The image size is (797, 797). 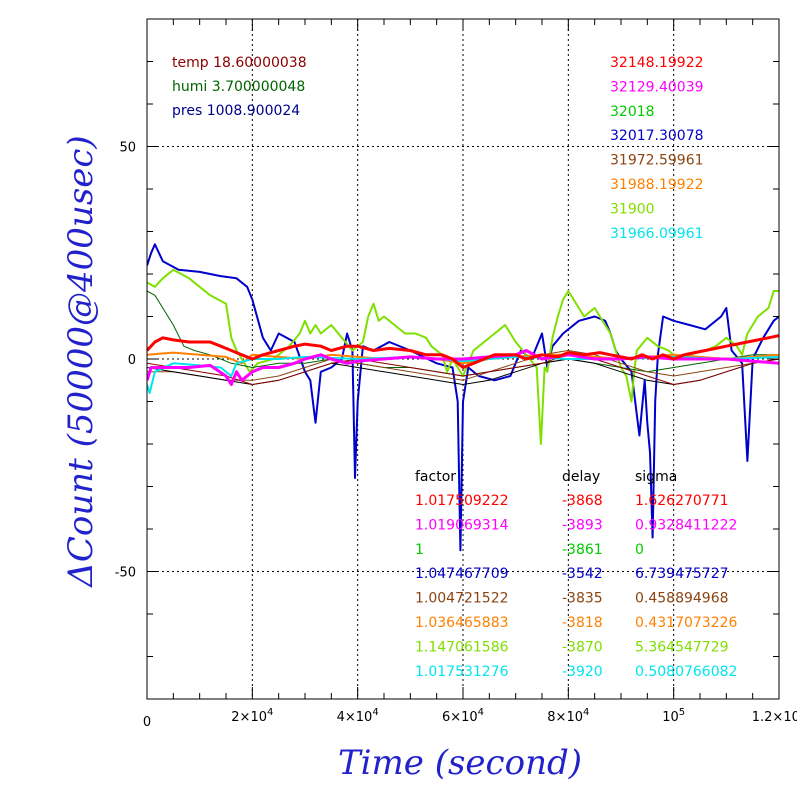 I want to click on table-cell-sigma: 0.9328411222, so click(x=686, y=525).